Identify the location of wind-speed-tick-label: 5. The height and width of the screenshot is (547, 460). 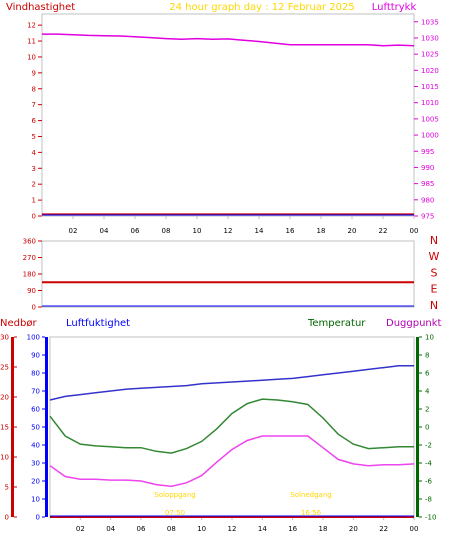
(34, 137).